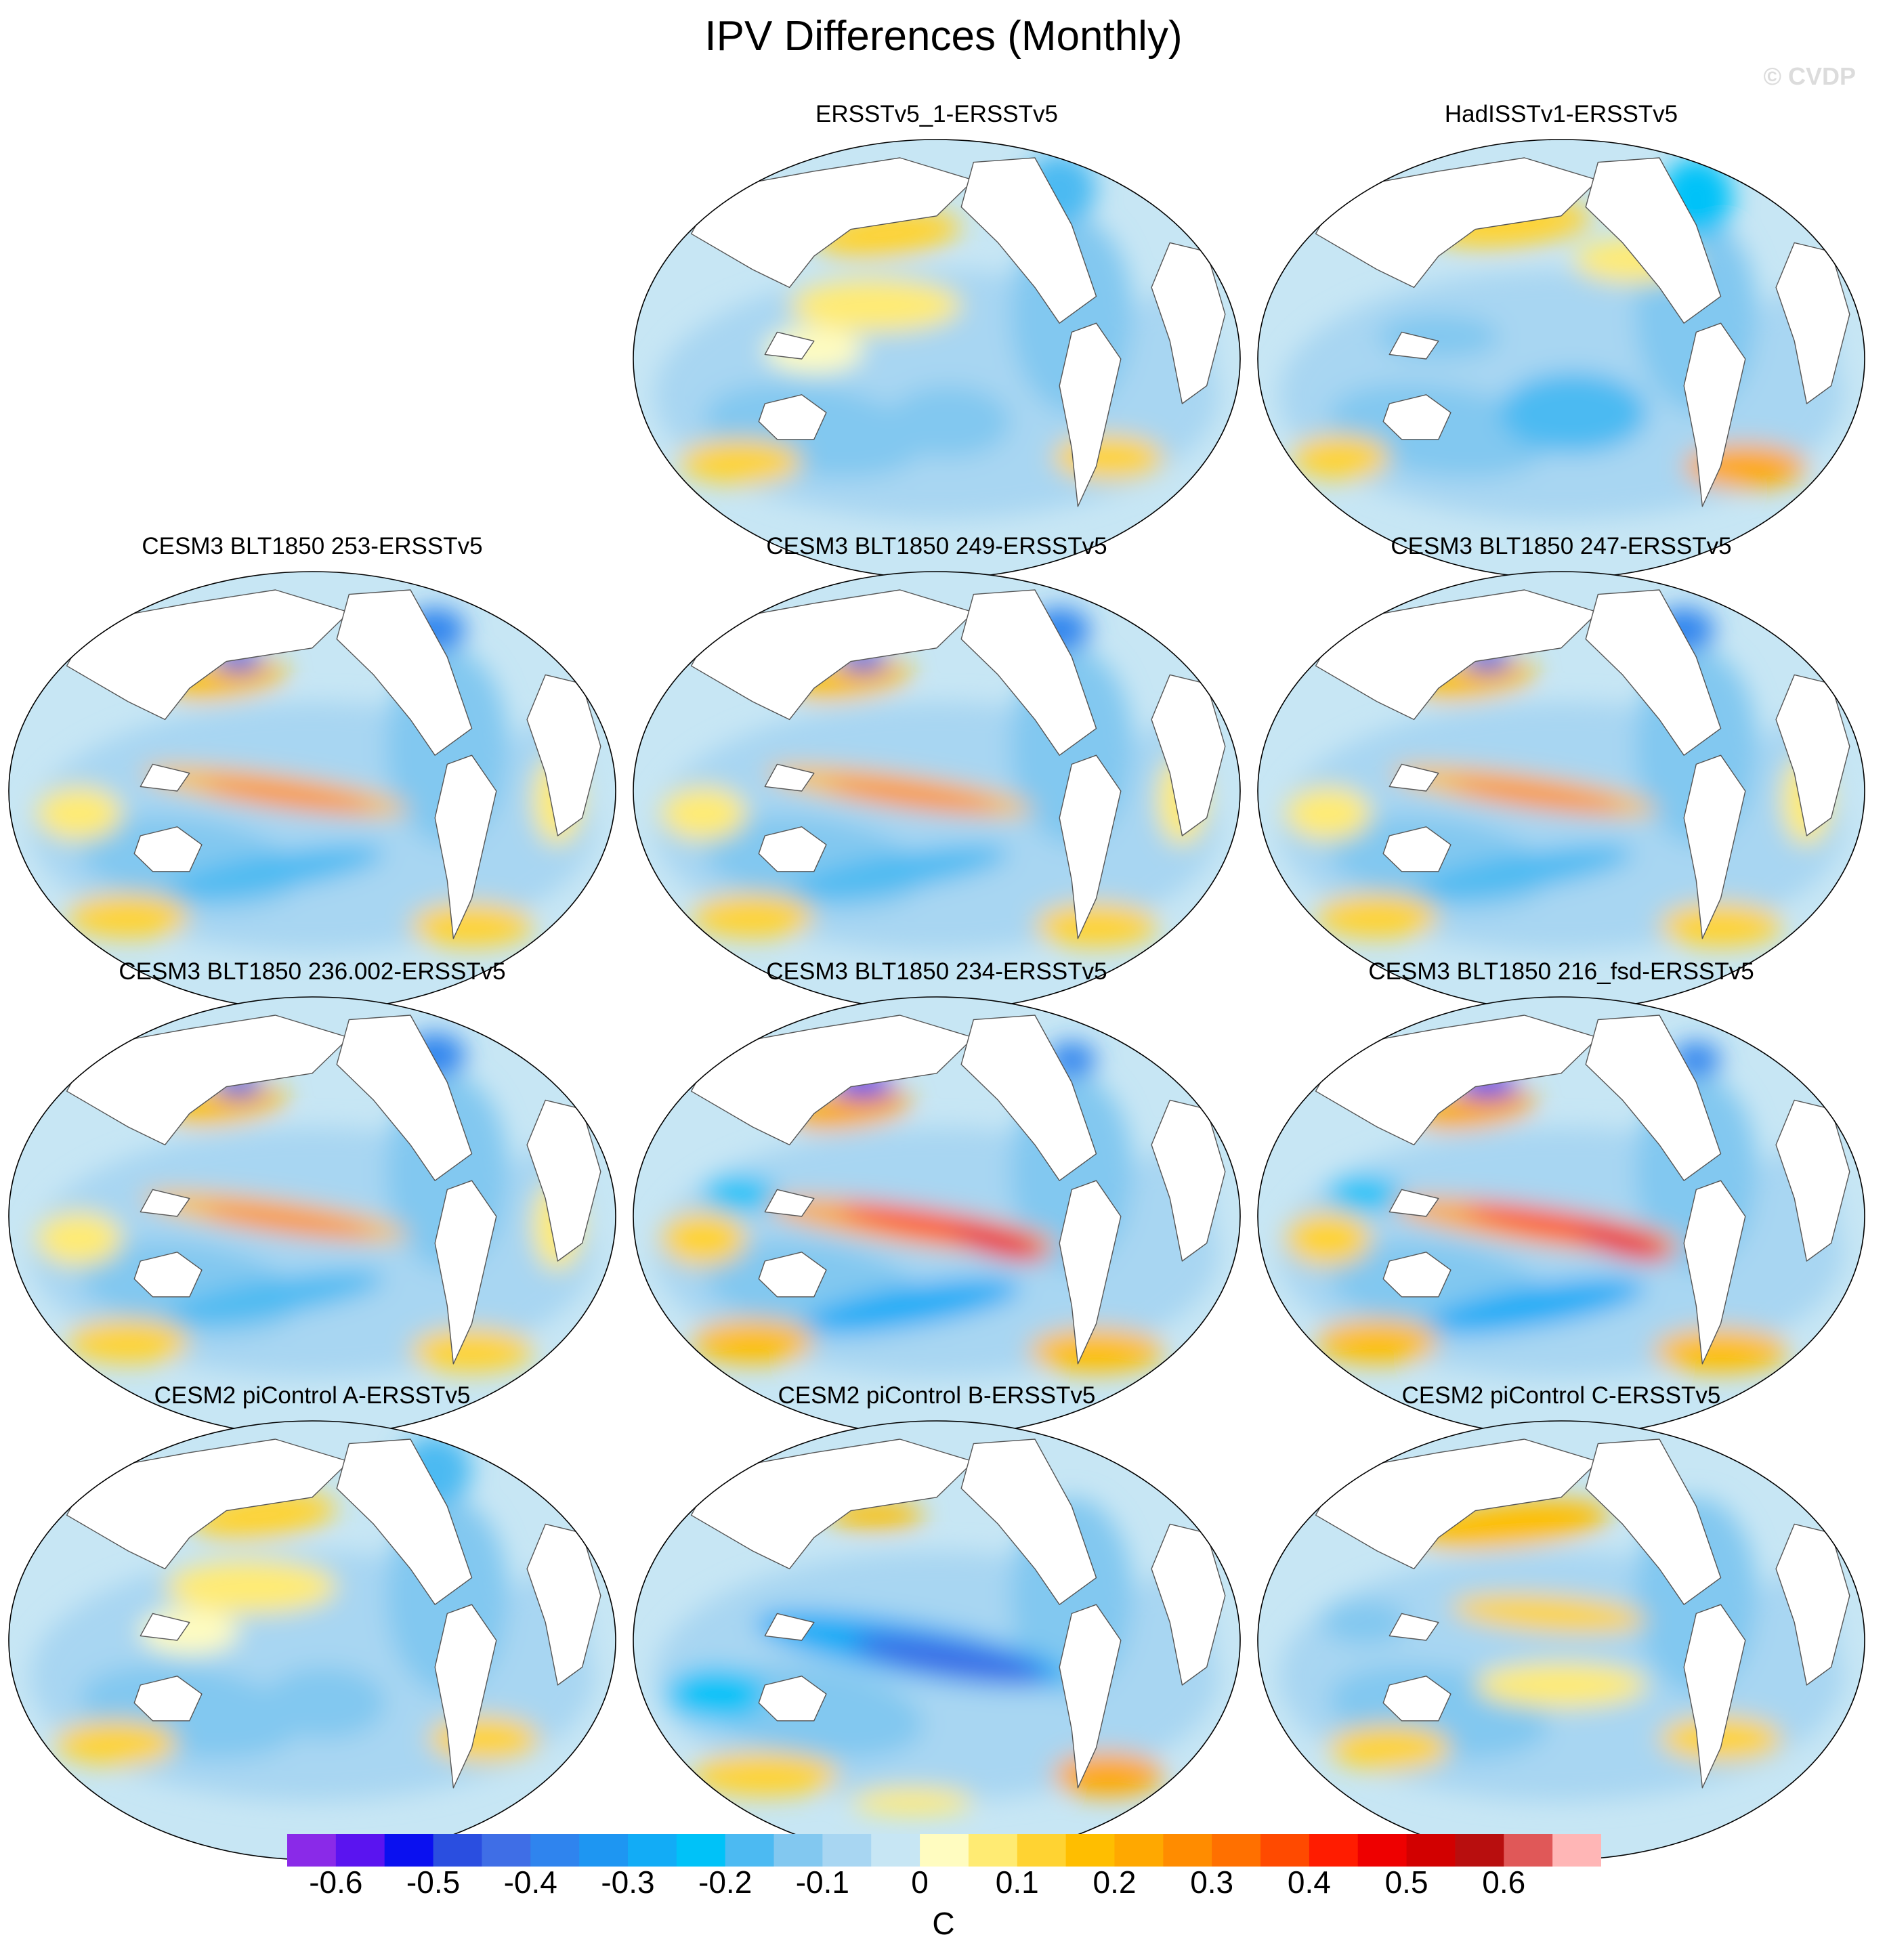  I want to click on map-panel: ERSSTv5_1-ERSSTv5, so click(937, 340).